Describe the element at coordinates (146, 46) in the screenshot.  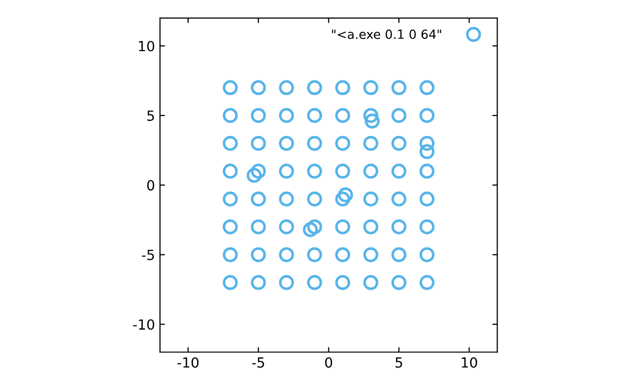
I see `y-tick-label: 10` at that location.